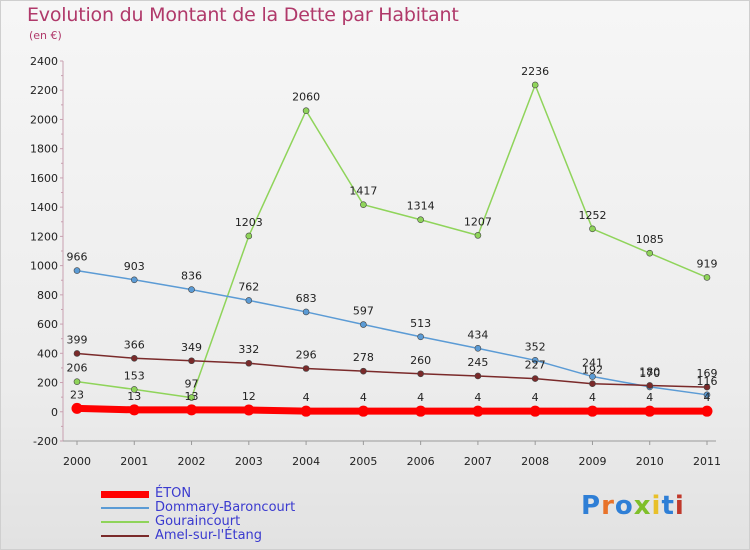 The image size is (750, 550). What do you see at coordinates (363, 191) in the screenshot?
I see `data-label-gouraincourt: 1417` at bounding box center [363, 191].